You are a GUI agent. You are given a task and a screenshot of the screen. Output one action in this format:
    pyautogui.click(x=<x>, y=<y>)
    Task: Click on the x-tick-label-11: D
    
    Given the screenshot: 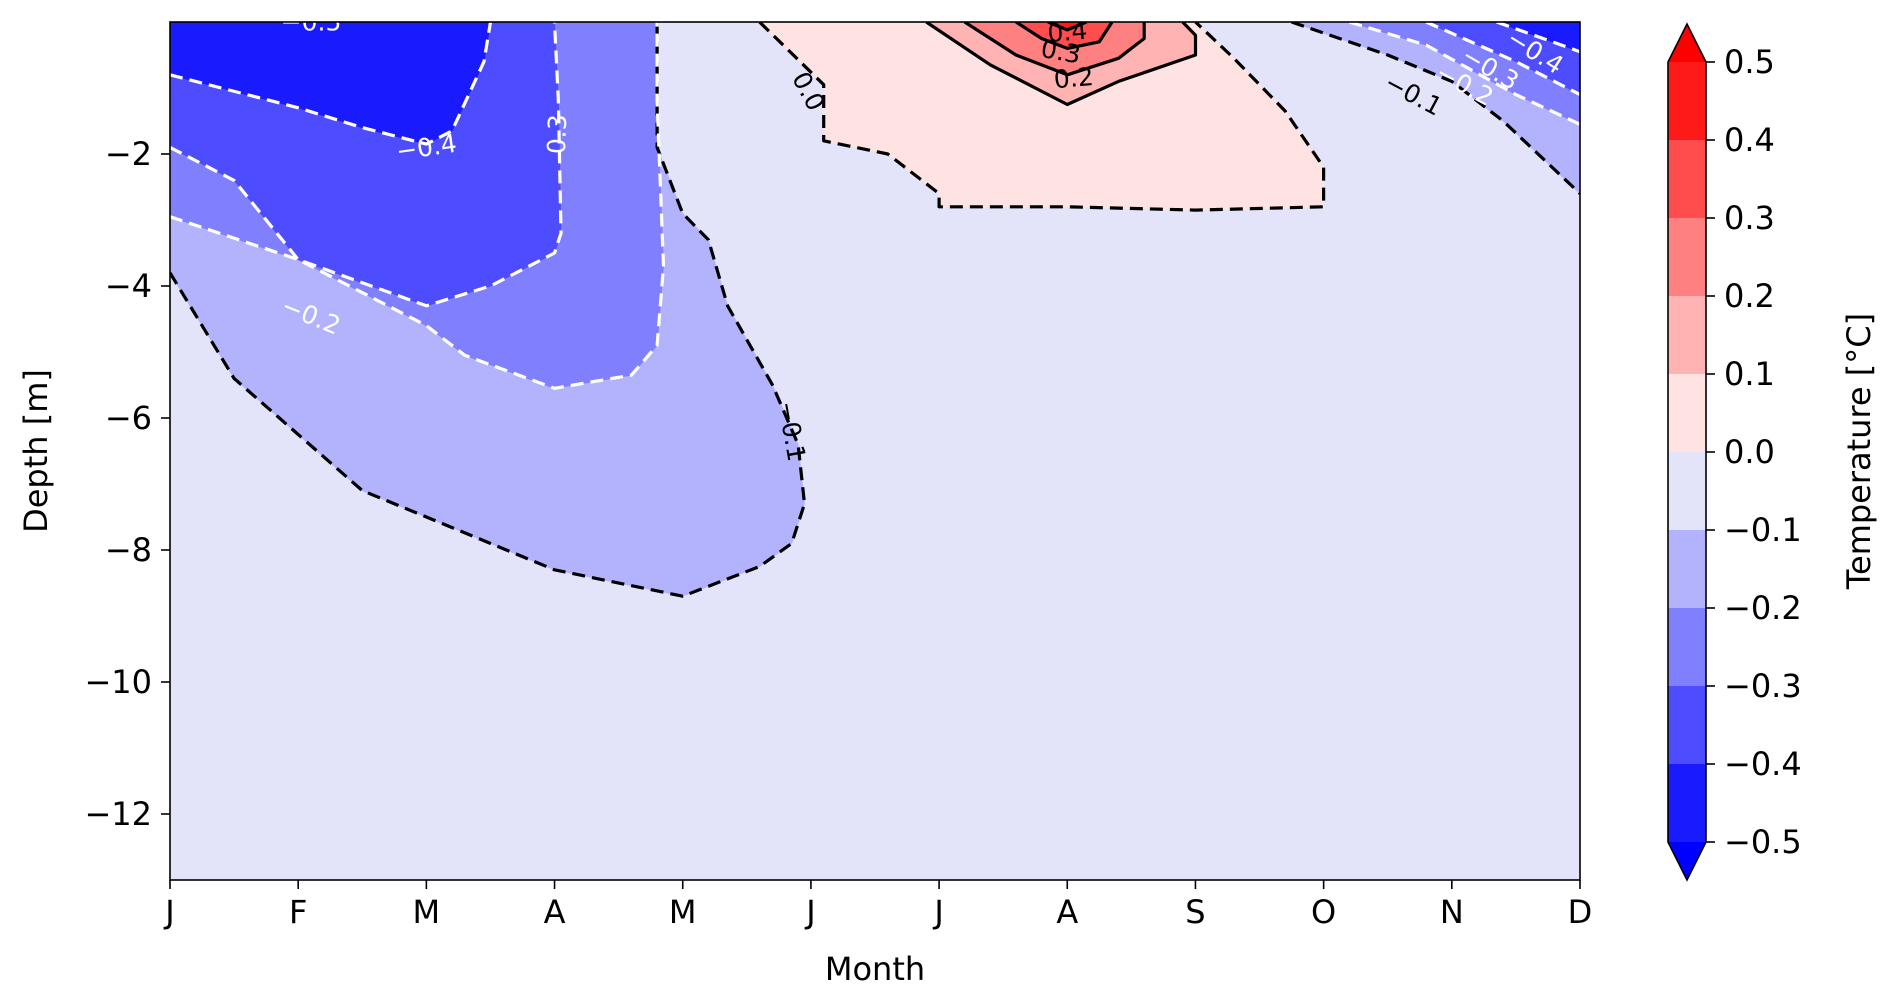 What is the action you would take?
    pyautogui.click(x=1580, y=912)
    